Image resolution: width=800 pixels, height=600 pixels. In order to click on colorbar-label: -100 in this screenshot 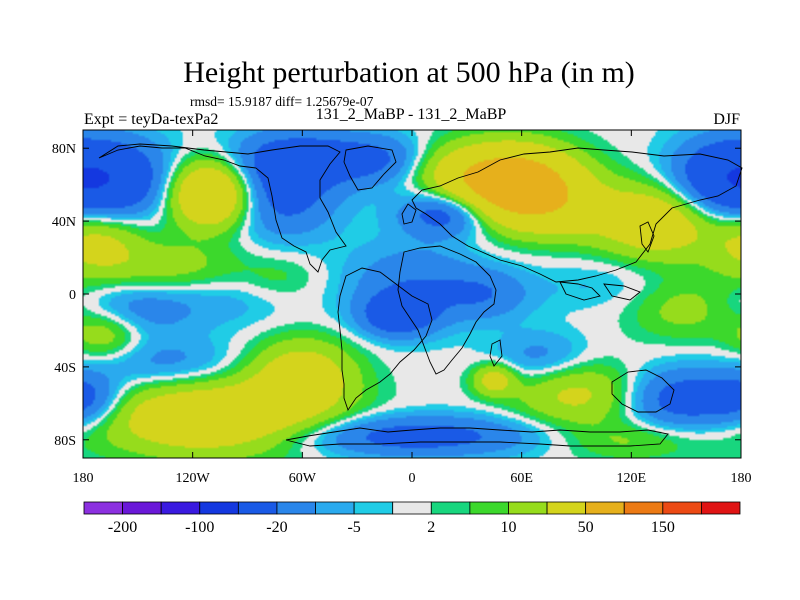, I will do `click(199, 527)`.